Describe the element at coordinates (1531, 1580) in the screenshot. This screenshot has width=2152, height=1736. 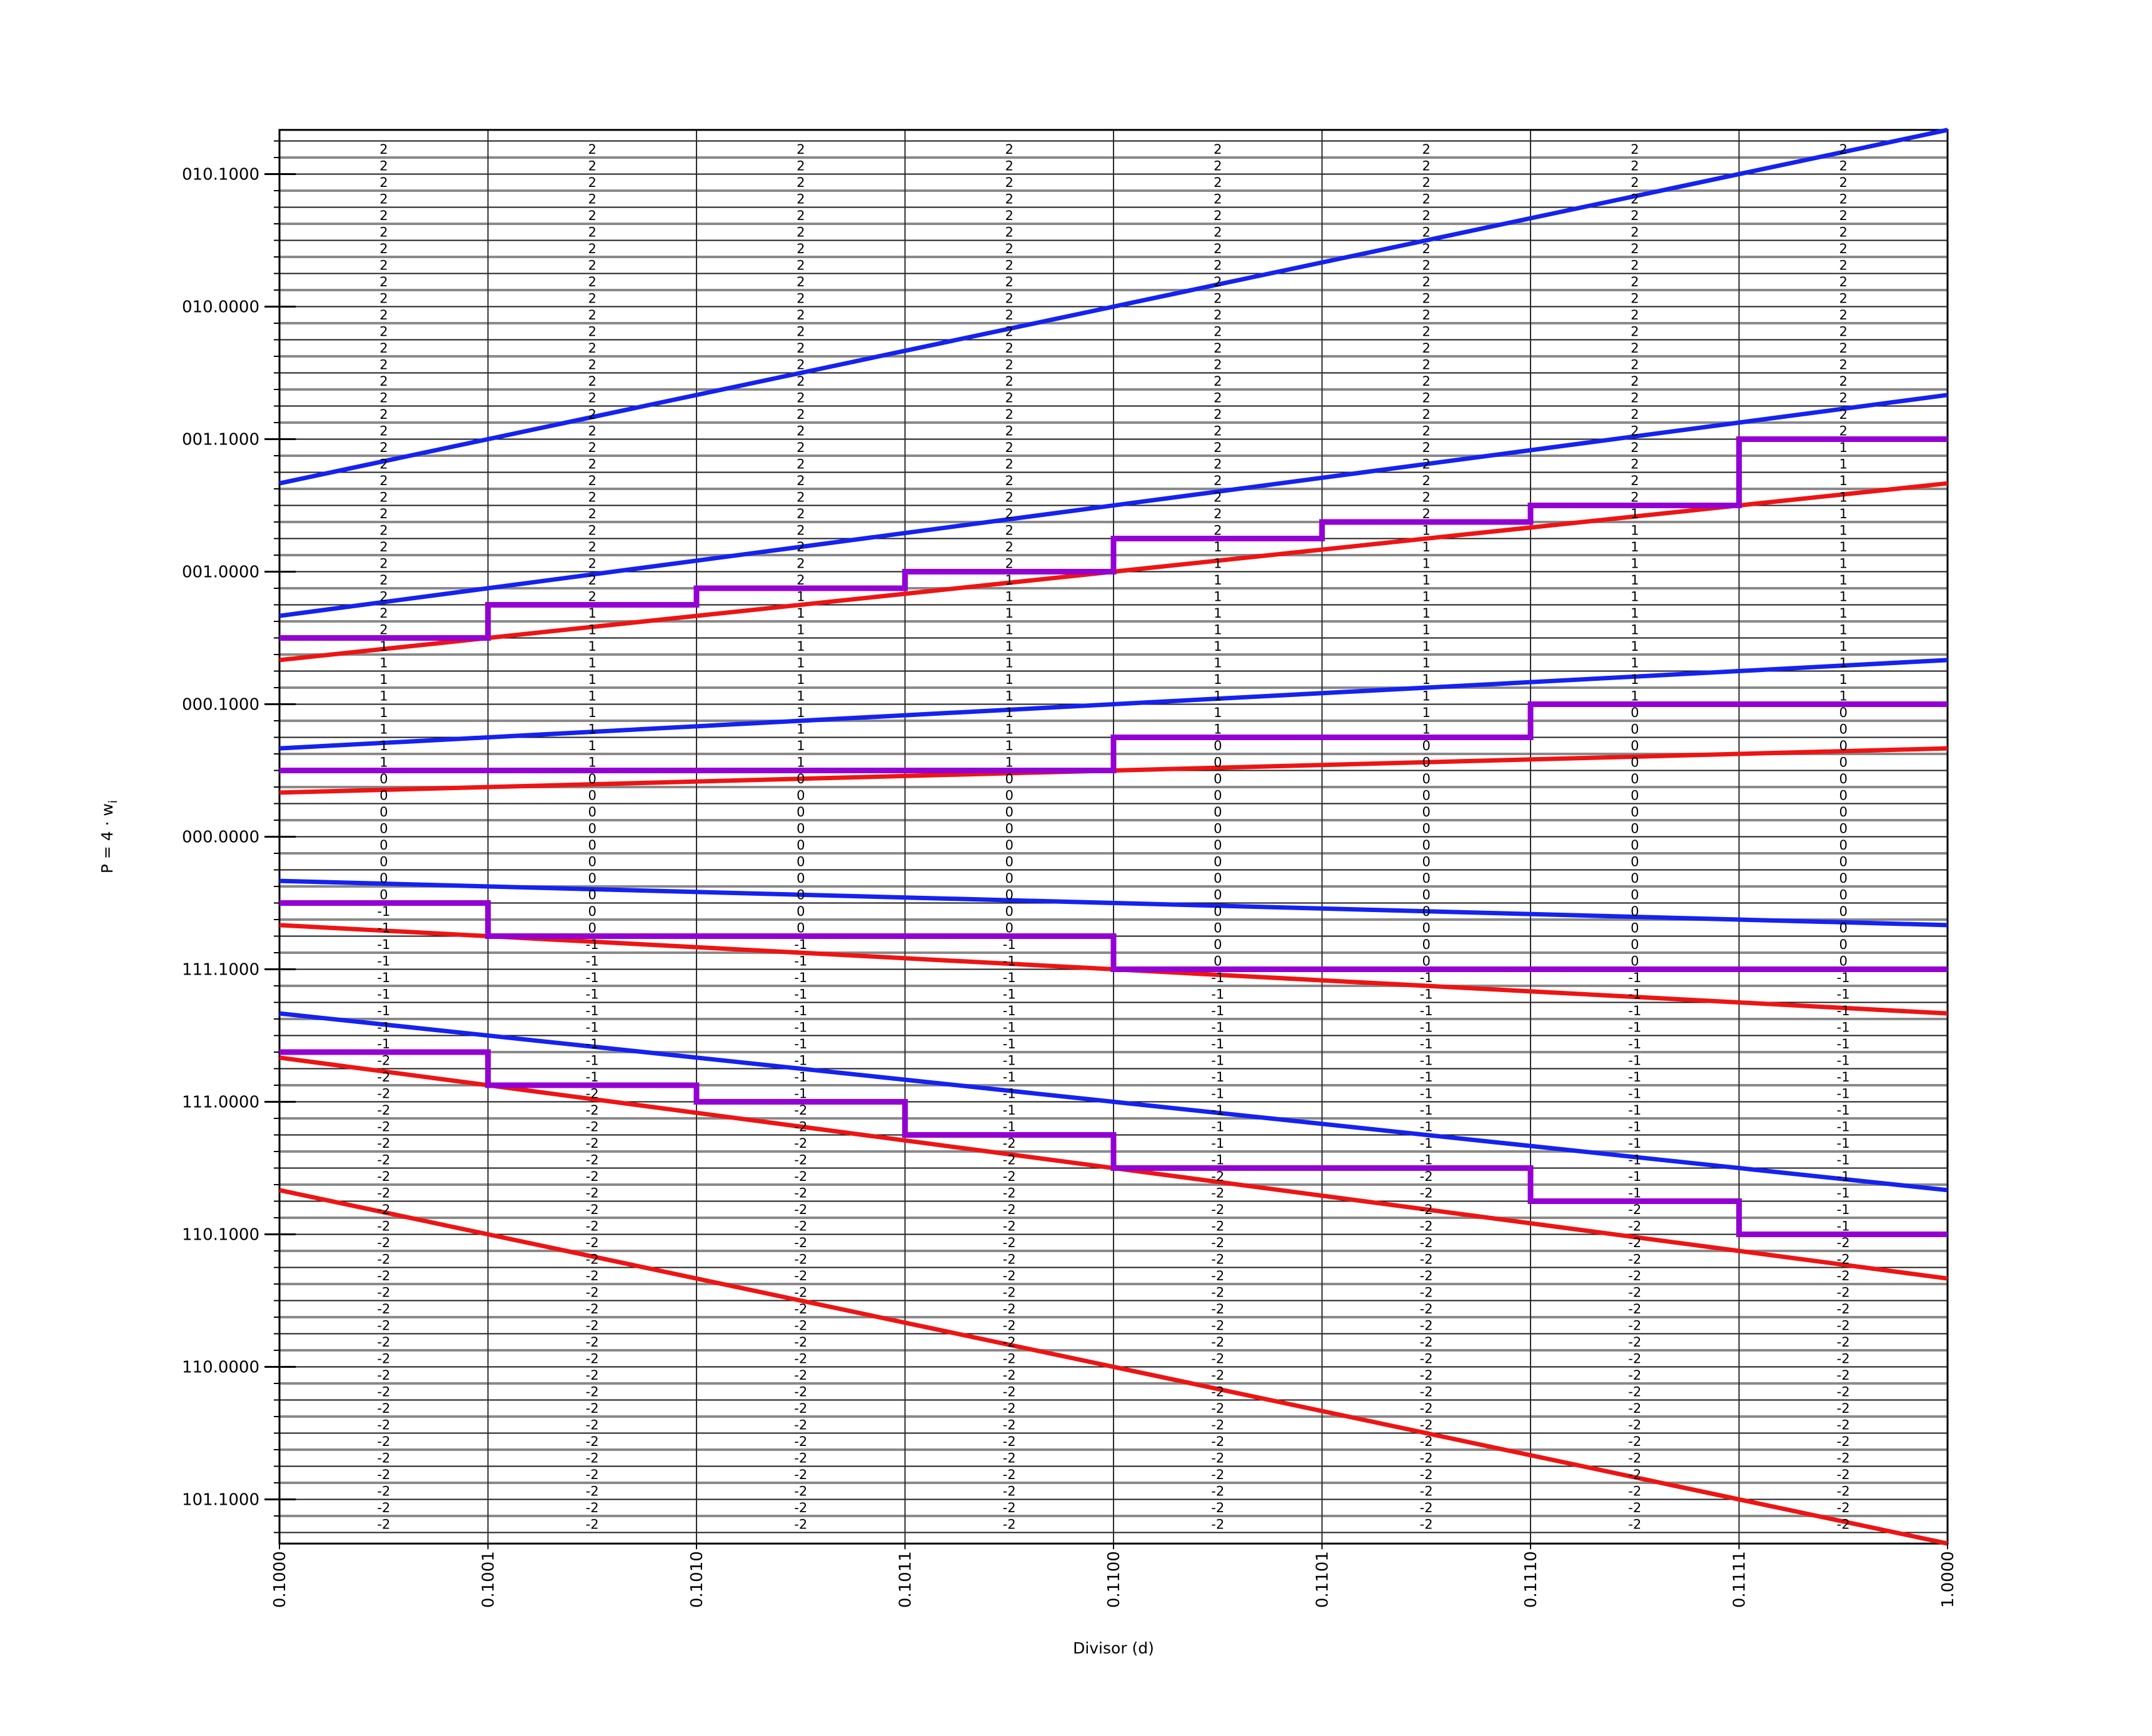
I see `x-tick-label: 0.1110` at that location.